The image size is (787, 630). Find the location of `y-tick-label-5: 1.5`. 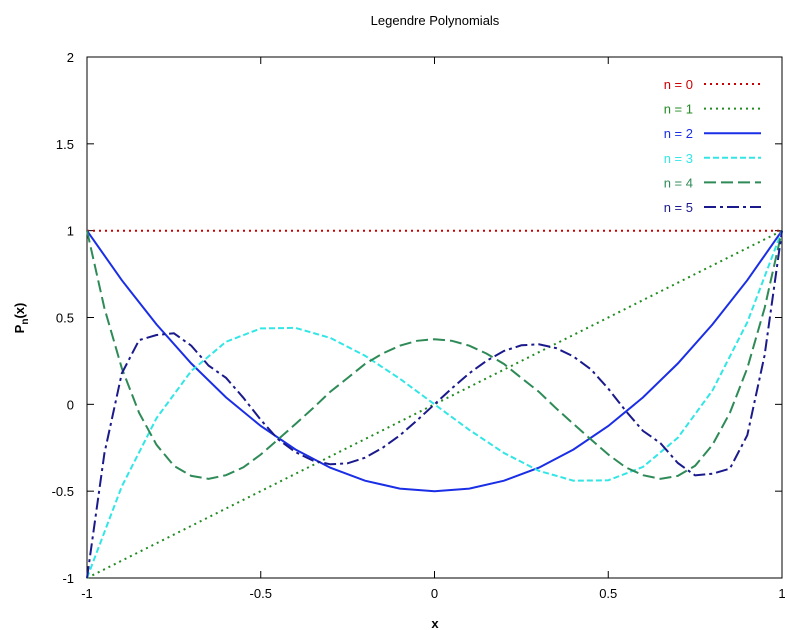

y-tick-label-5: 1.5 is located at coordinates (65, 144).